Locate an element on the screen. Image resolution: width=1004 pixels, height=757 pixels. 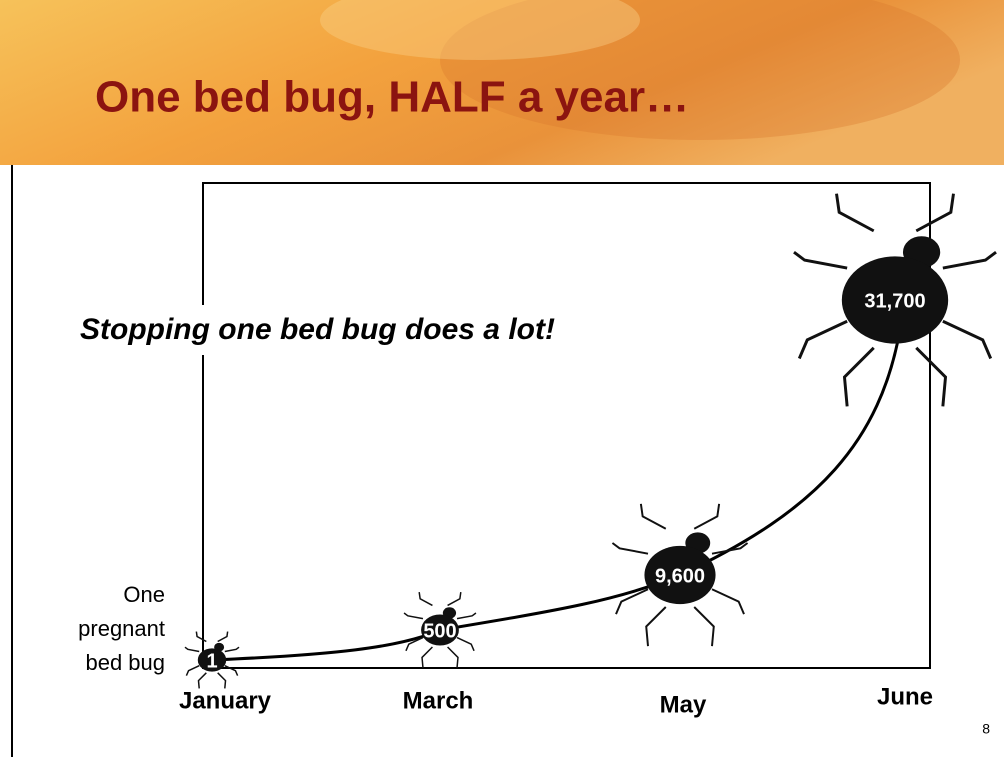
annotation: Stopping one bed bug does a lot! is located at coordinates (317, 329).